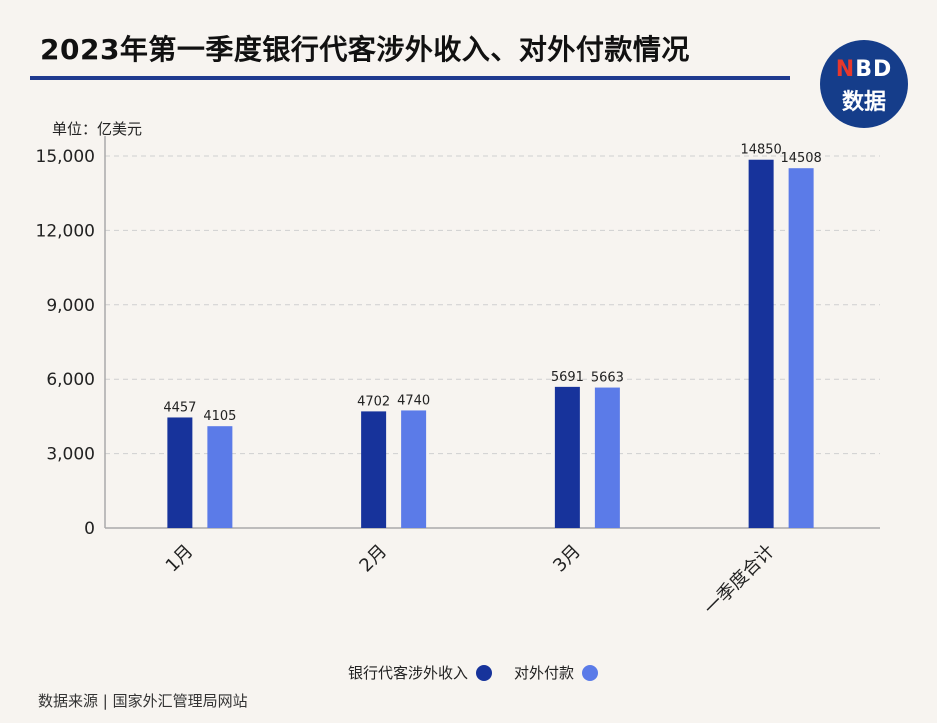 The height and width of the screenshot is (723, 937). Describe the element at coordinates (590, 672) in the screenshot. I see `legend-swatch-payment` at that location.